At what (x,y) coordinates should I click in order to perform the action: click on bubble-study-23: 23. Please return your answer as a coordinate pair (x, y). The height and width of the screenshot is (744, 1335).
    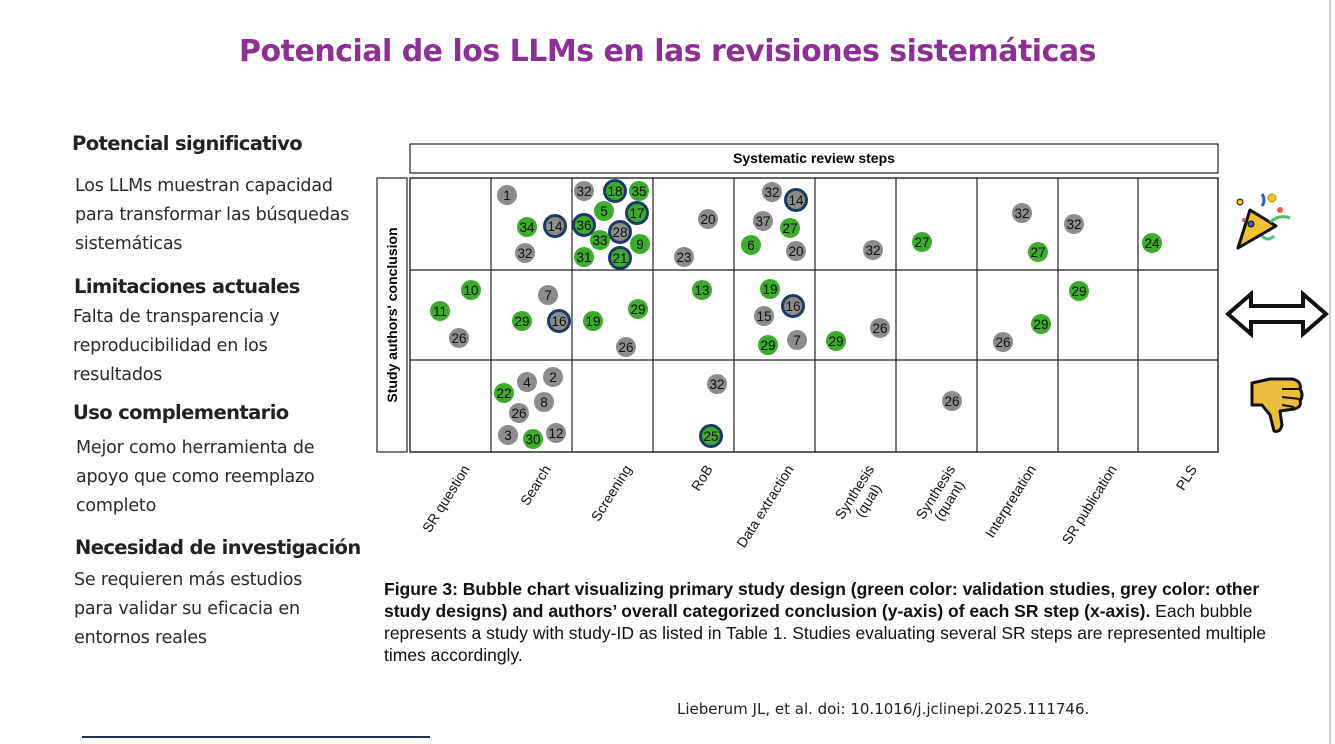
    Looking at the image, I should click on (684, 257).